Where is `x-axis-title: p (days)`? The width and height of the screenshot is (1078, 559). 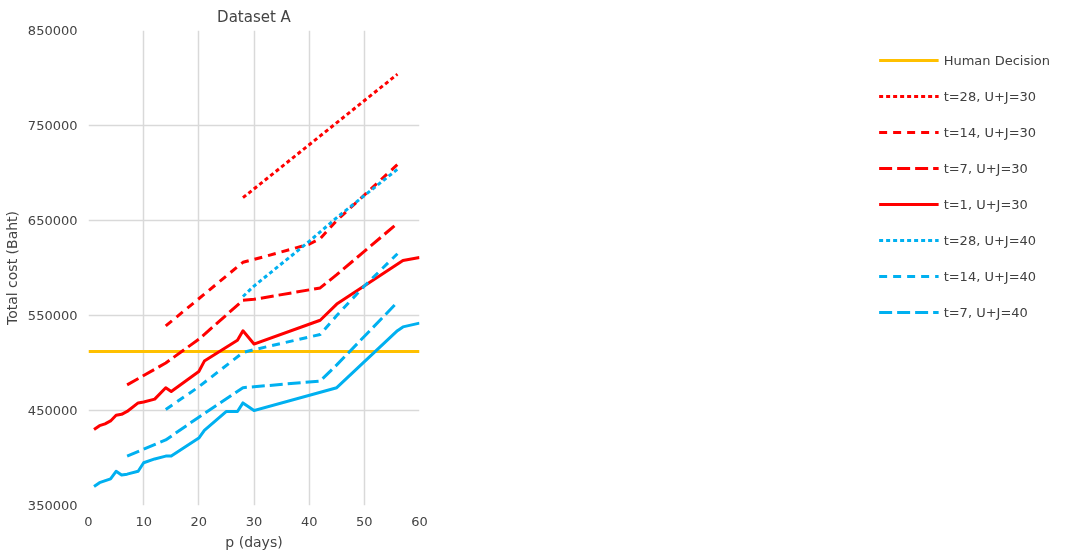
x-axis-title: p (days) is located at coordinates (254, 541).